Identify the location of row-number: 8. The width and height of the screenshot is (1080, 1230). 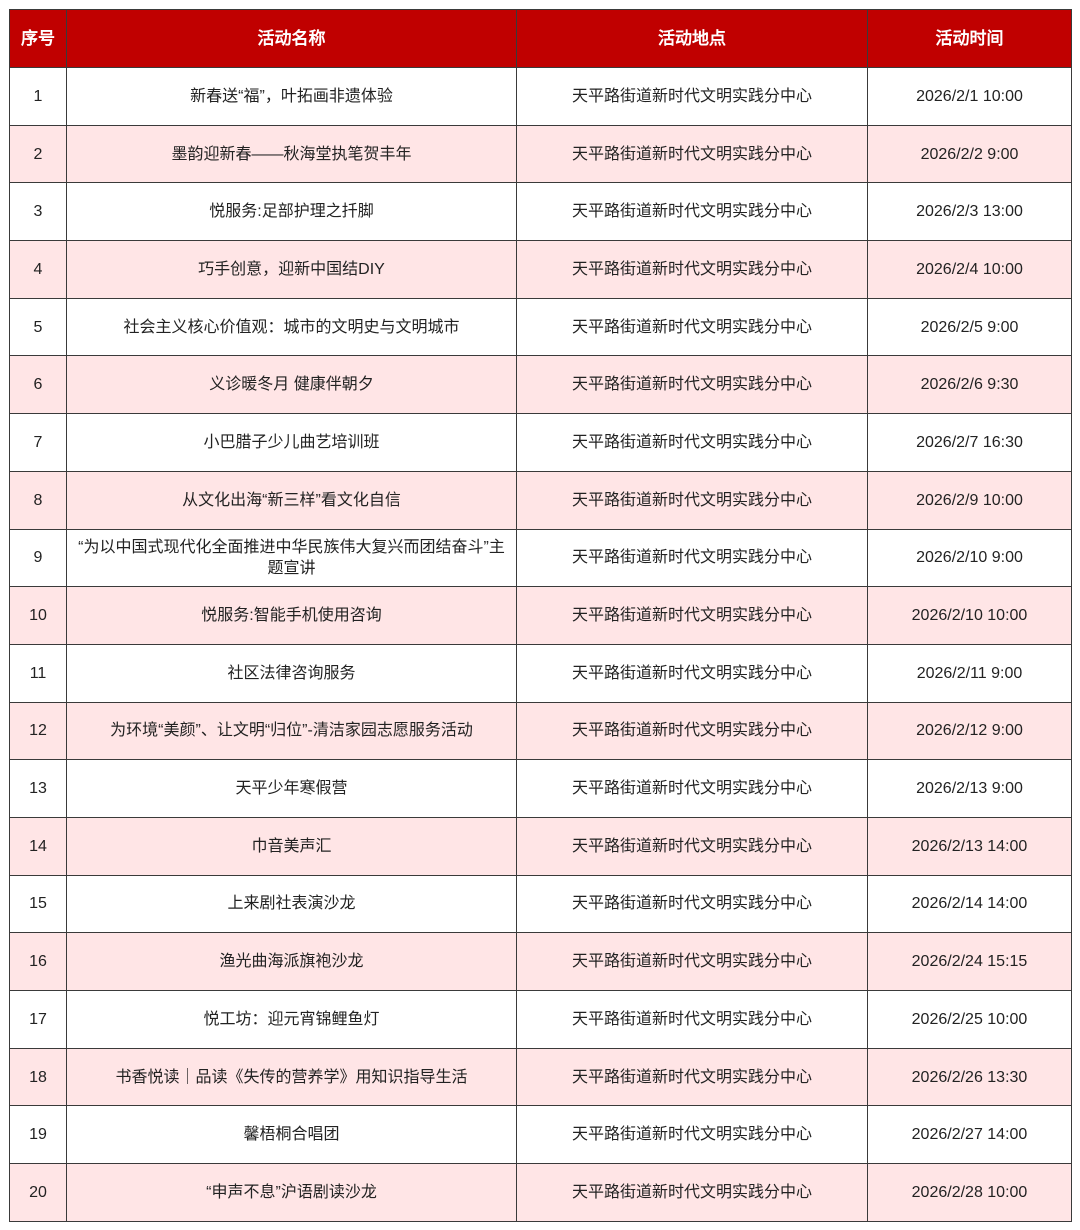
(38, 500).